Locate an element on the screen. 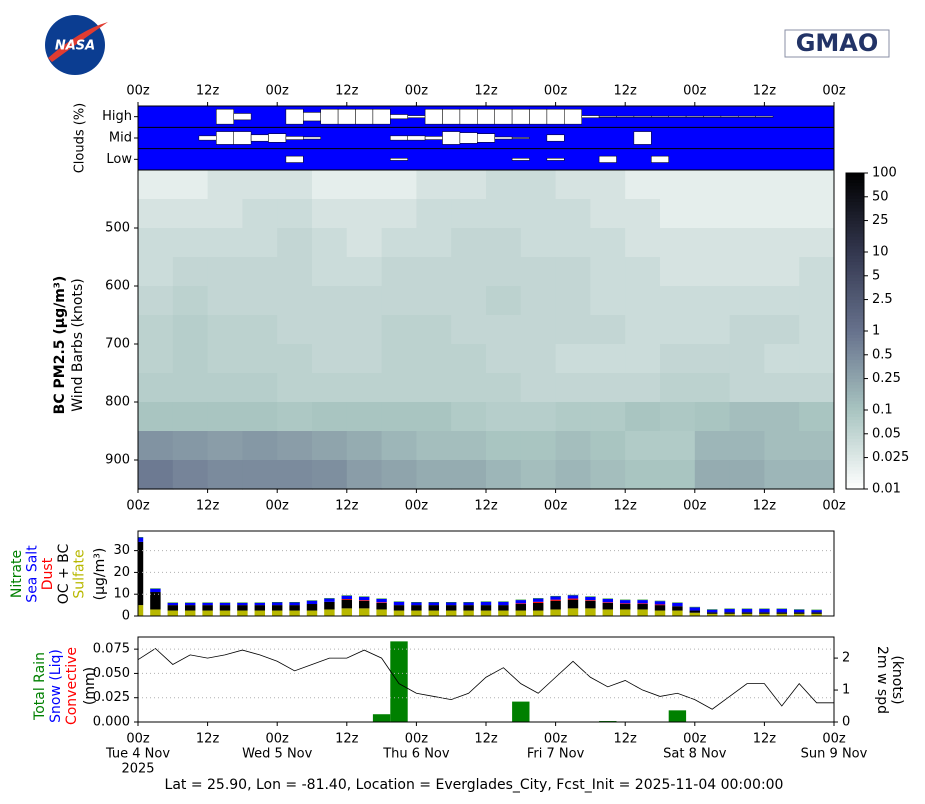  colorbar-tick-label: 2.5 is located at coordinates (882, 299).